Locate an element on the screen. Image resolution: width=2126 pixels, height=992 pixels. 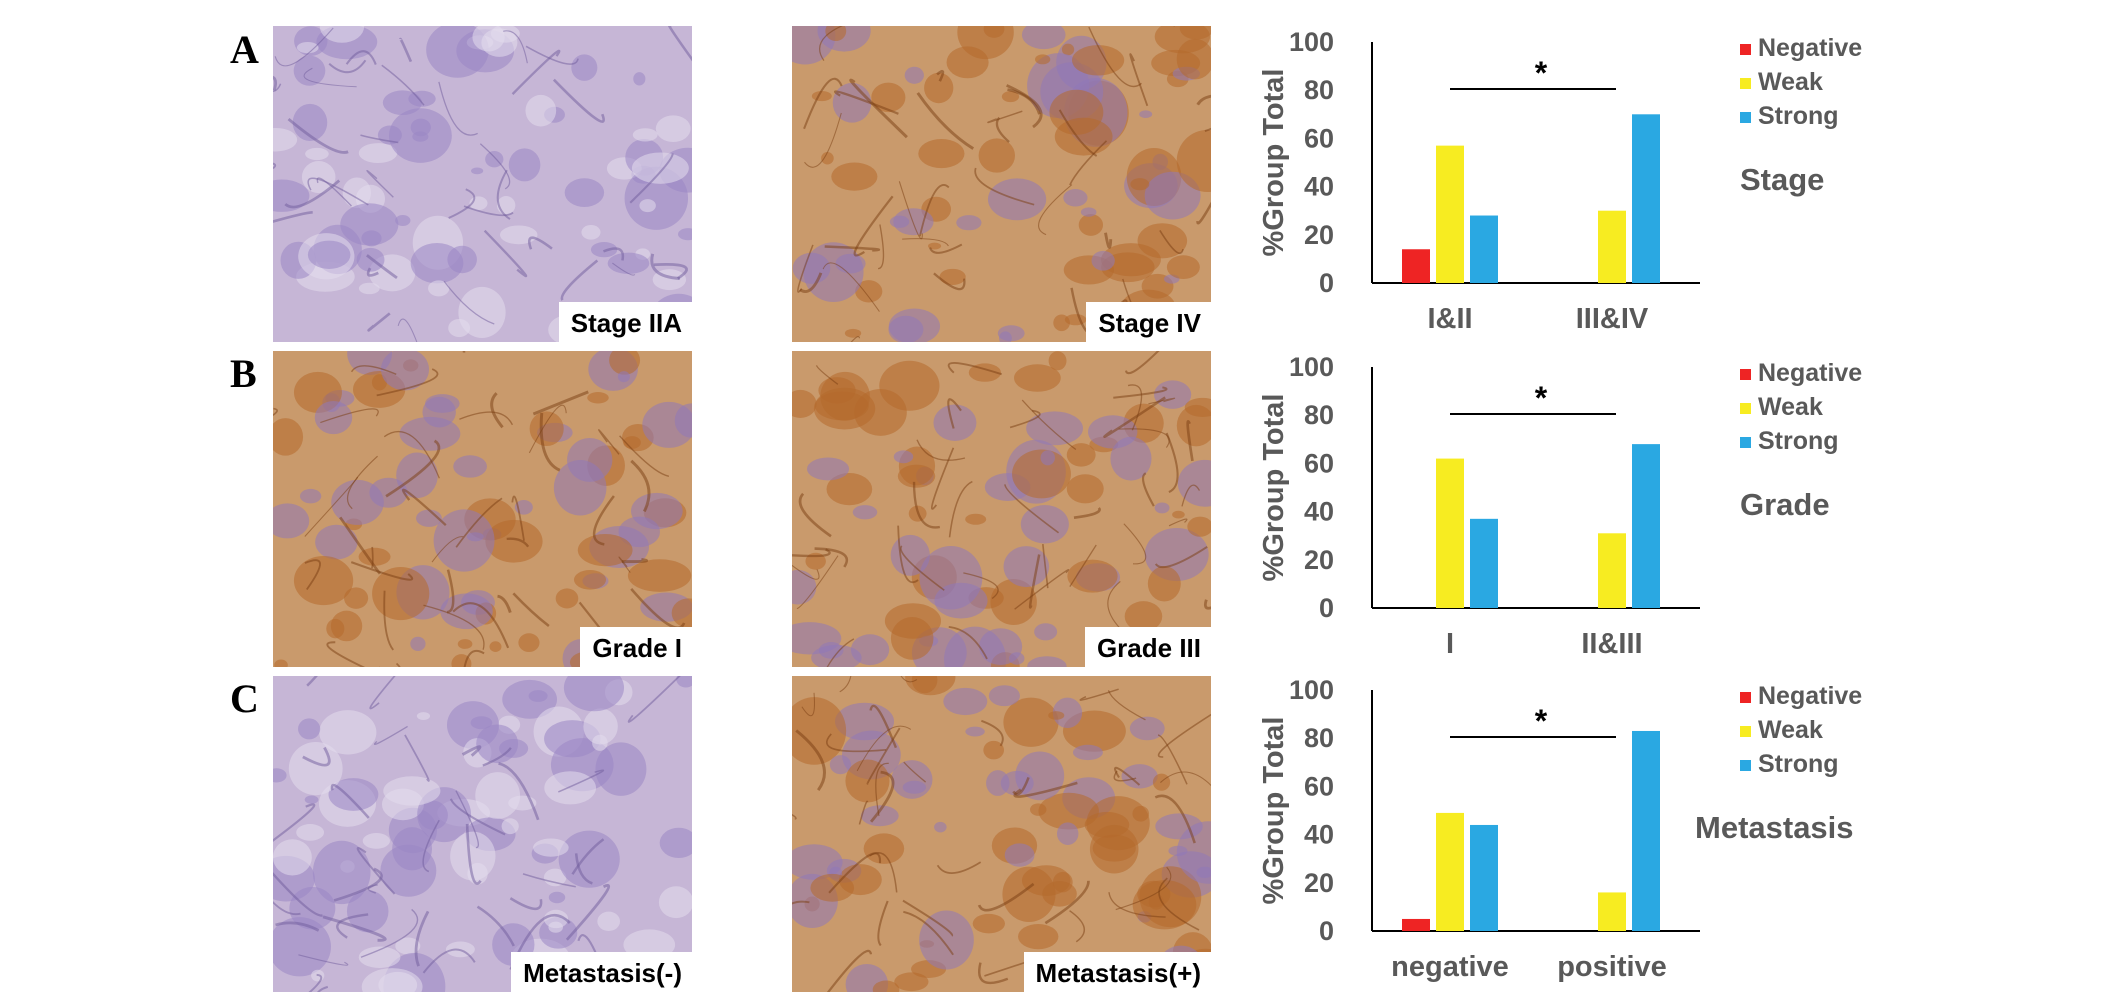
x-tick-label: I&II is located at coordinates (1449, 319).